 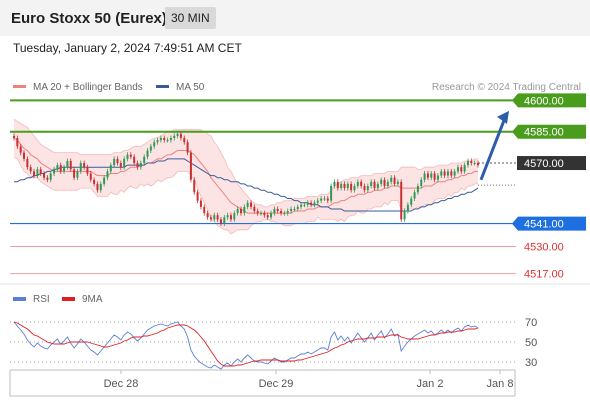 I want to click on price-tag, so click(x=549, y=223).